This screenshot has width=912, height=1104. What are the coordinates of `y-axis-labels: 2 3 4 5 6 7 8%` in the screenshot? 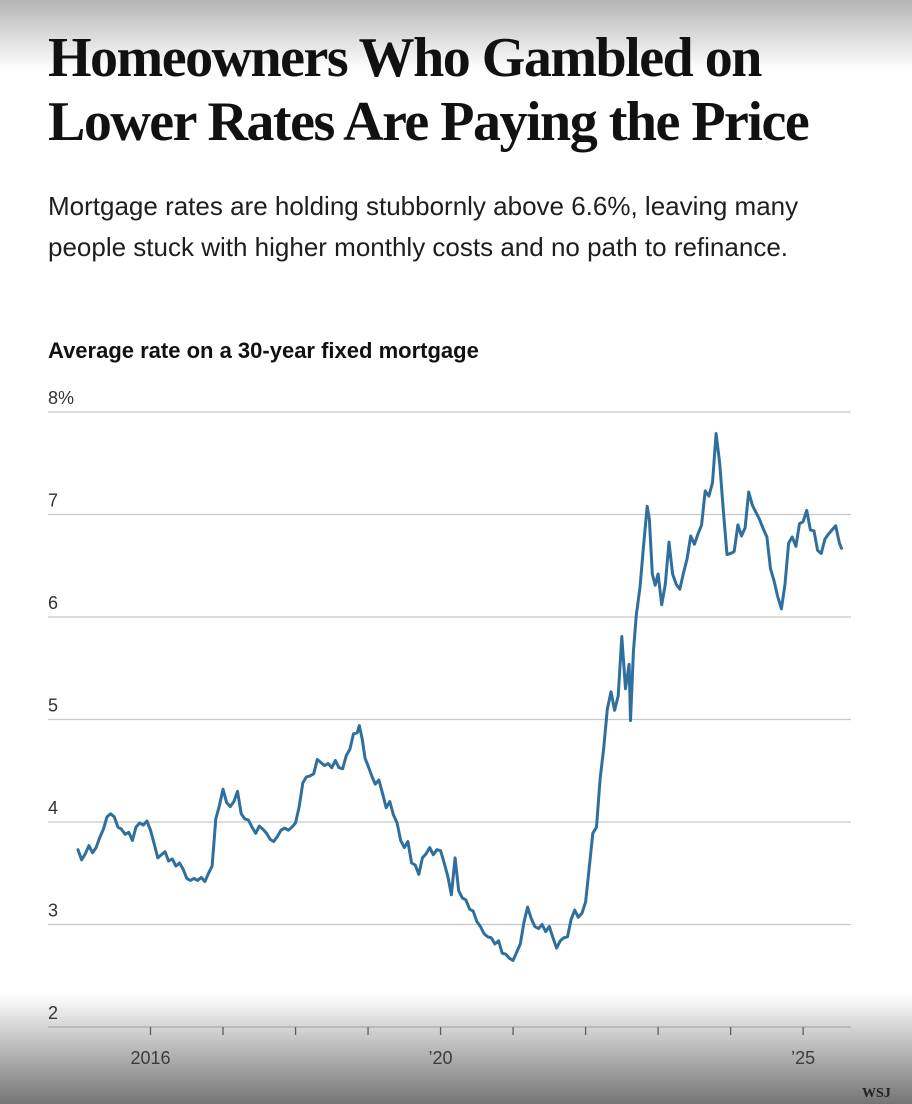 It's located at (61, 705).